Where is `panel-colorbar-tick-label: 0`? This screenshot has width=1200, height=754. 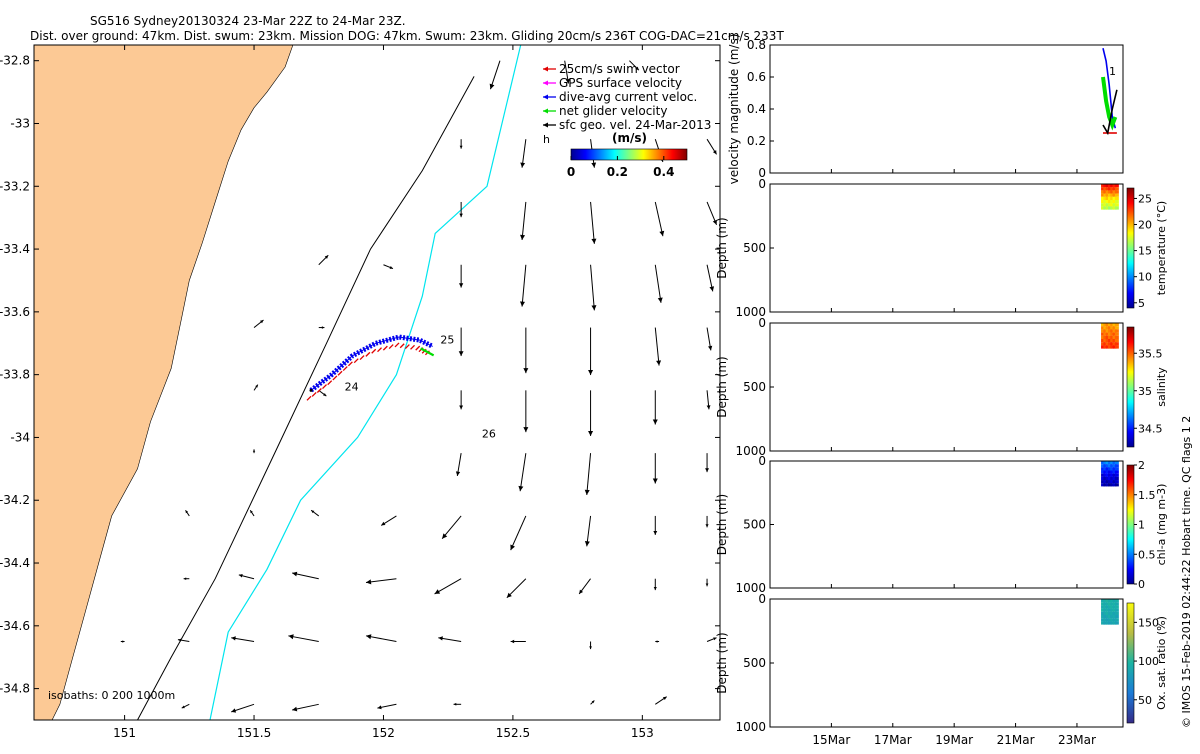 panel-colorbar-tick-label: 0 is located at coordinates (1141, 584).